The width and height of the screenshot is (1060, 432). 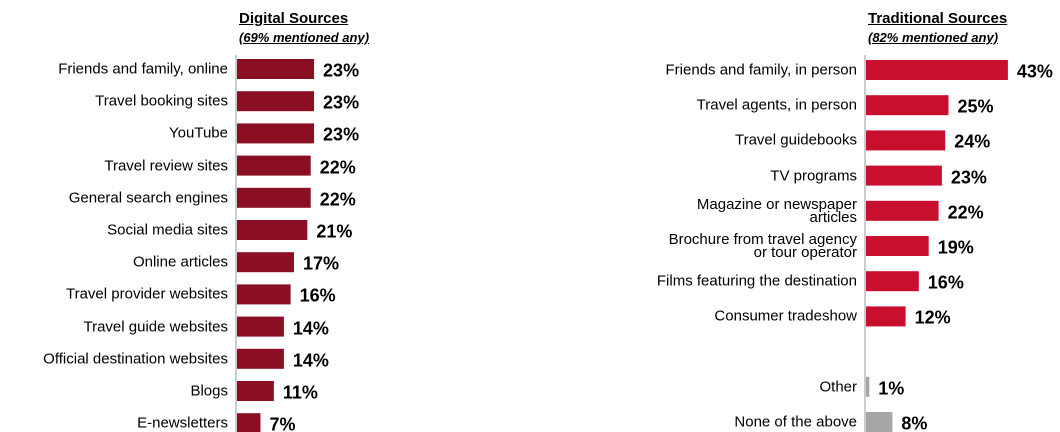 I want to click on category-label: Travel booking sites, so click(x=161, y=101).